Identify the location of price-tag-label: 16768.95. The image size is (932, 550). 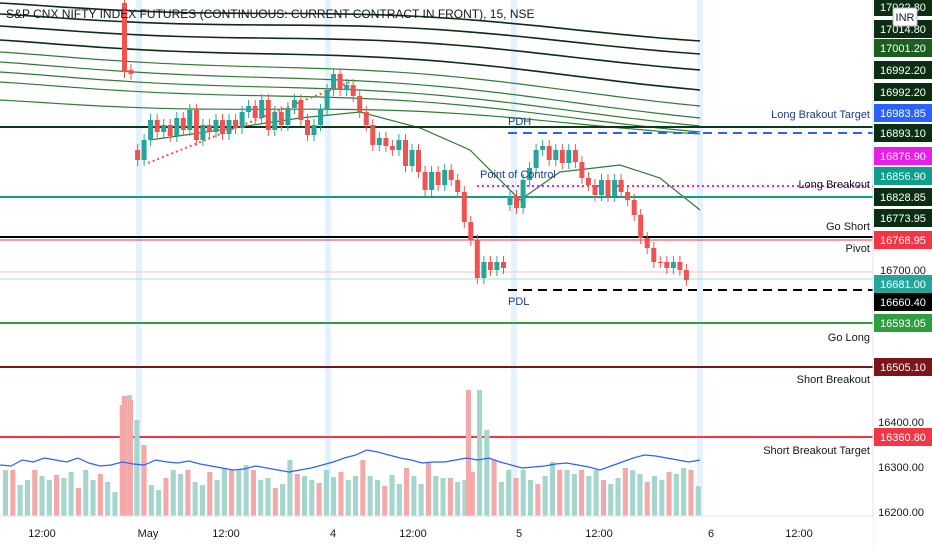
(903, 241).